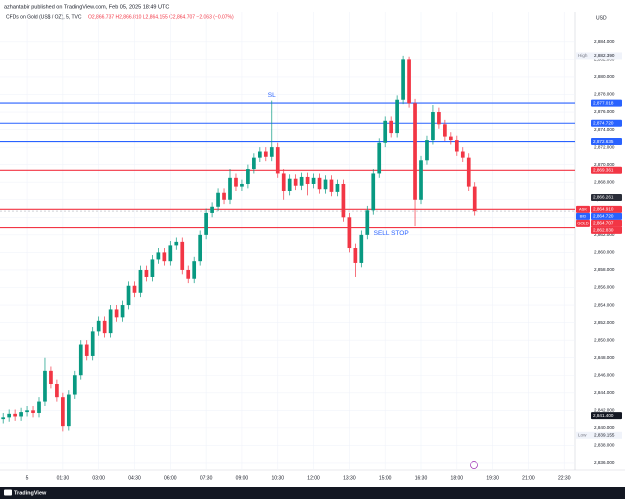 Image resolution: width=625 pixels, height=499 pixels. What do you see at coordinates (604, 462) in the screenshot?
I see `y-tick-label: 2,836.000` at bounding box center [604, 462].